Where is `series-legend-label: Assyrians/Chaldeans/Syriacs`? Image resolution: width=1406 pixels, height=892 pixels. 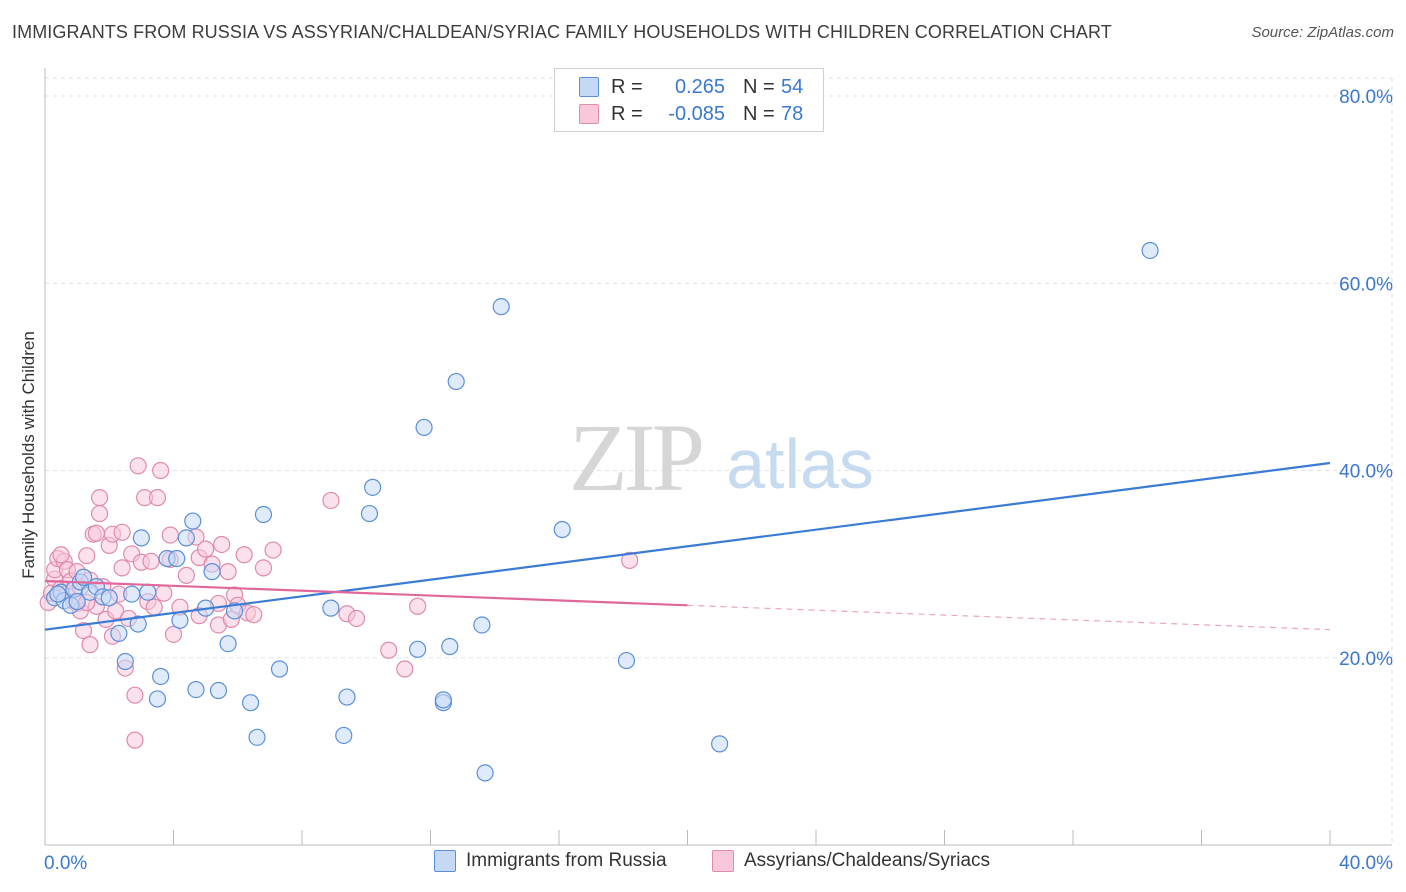 series-legend-label: Assyrians/Chaldeans/Syriacs is located at coordinates (867, 860).